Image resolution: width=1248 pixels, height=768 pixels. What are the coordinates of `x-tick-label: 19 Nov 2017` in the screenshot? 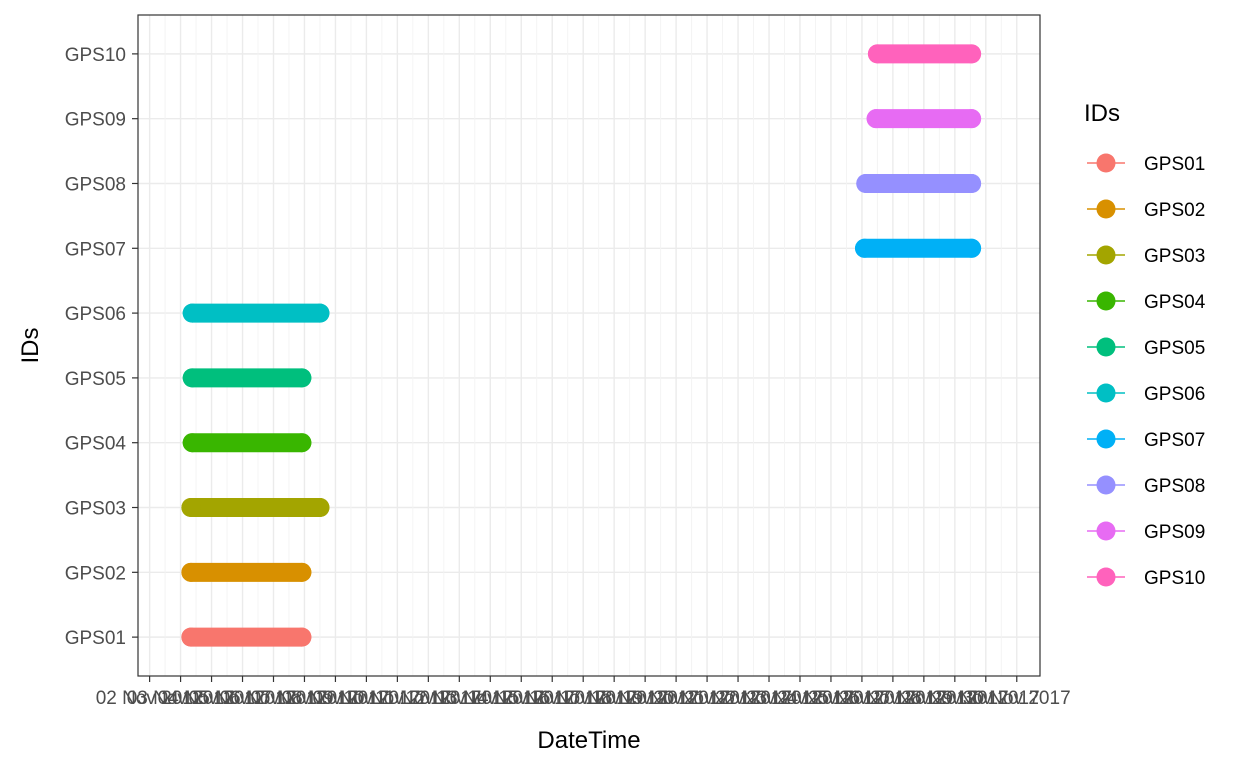 It's located at (676, 698).